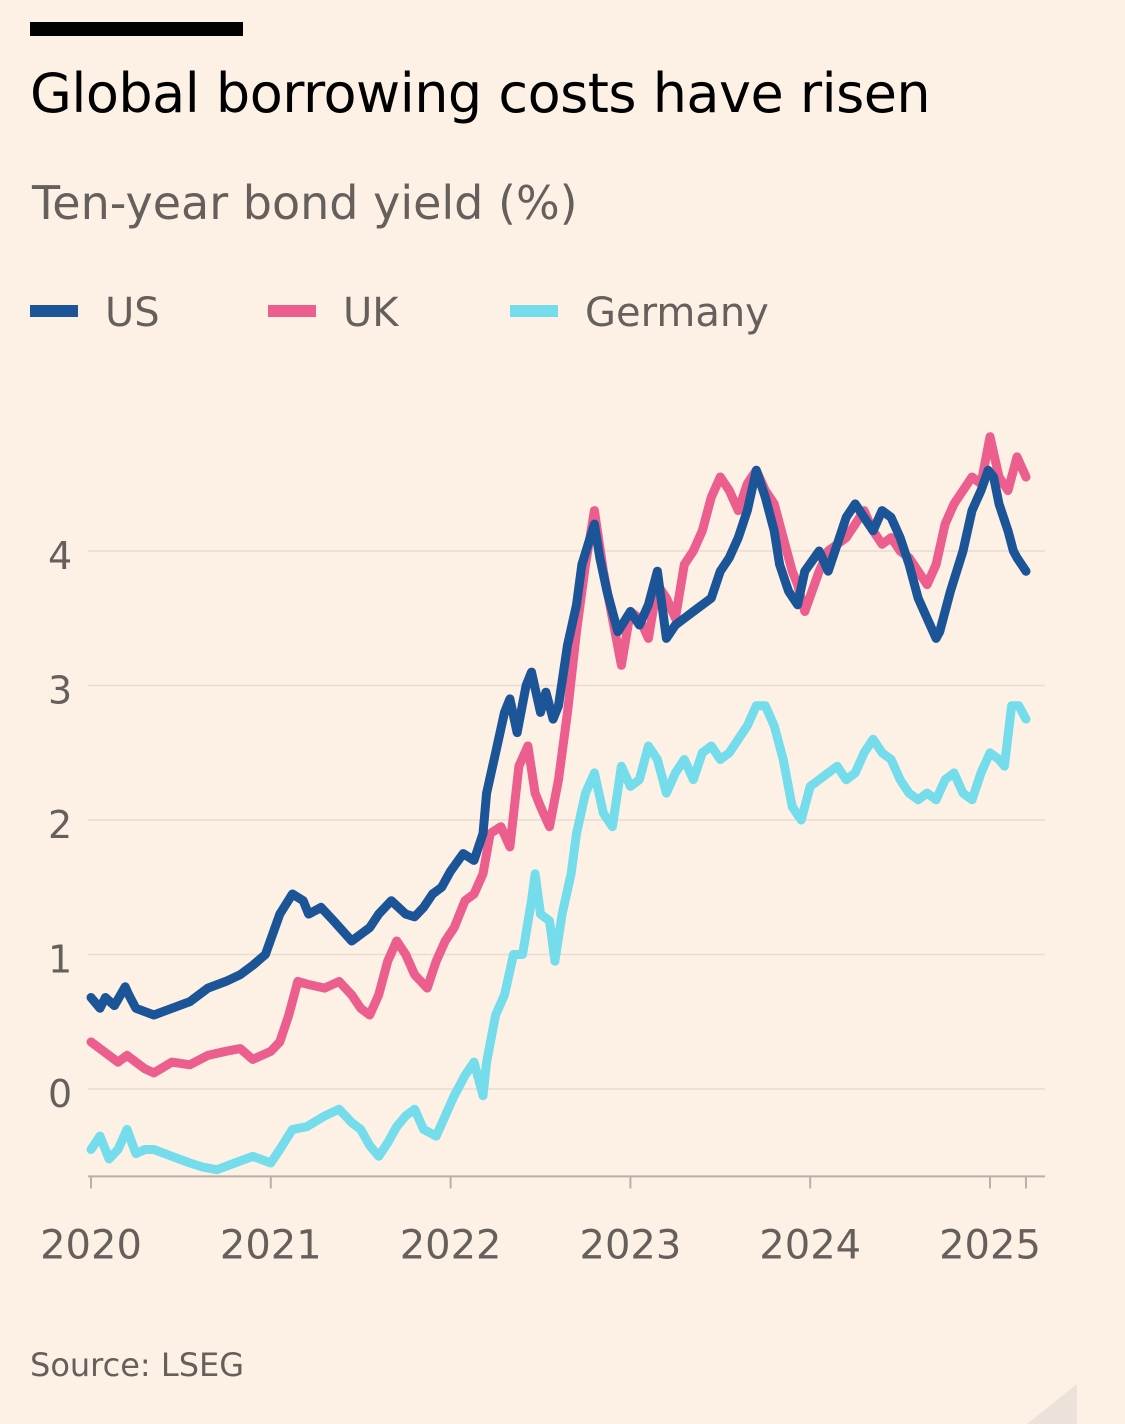  What do you see at coordinates (60, 691) in the screenshot?
I see `y-tick-label-3: 3` at bounding box center [60, 691].